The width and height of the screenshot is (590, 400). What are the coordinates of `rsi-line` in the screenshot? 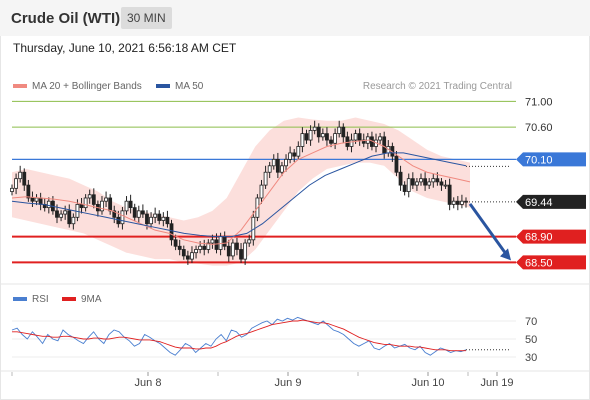 It's located at (239, 336).